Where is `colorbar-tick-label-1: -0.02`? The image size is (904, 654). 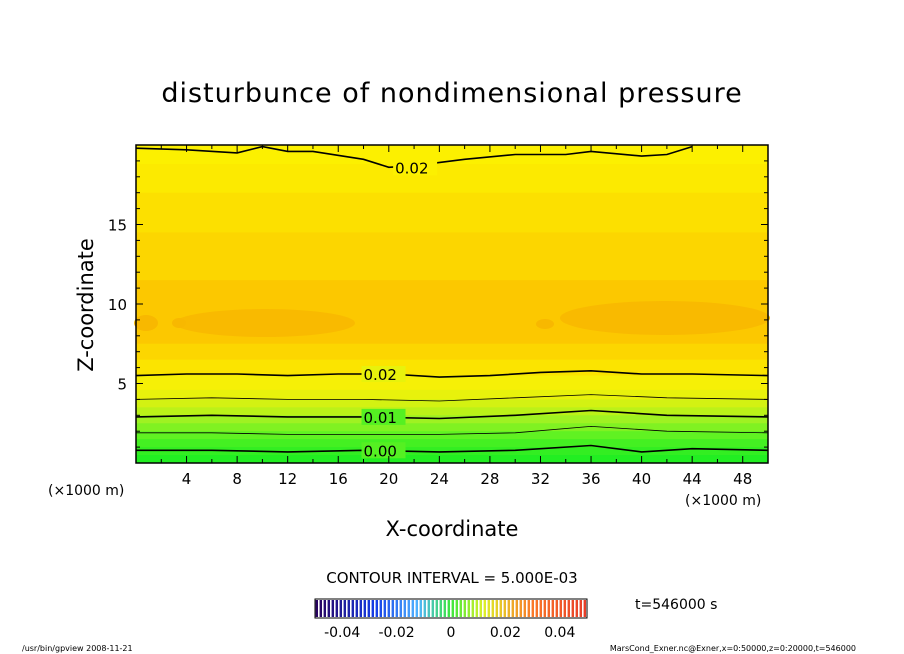
colorbar-tick-label-1: -0.02 is located at coordinates (396, 633).